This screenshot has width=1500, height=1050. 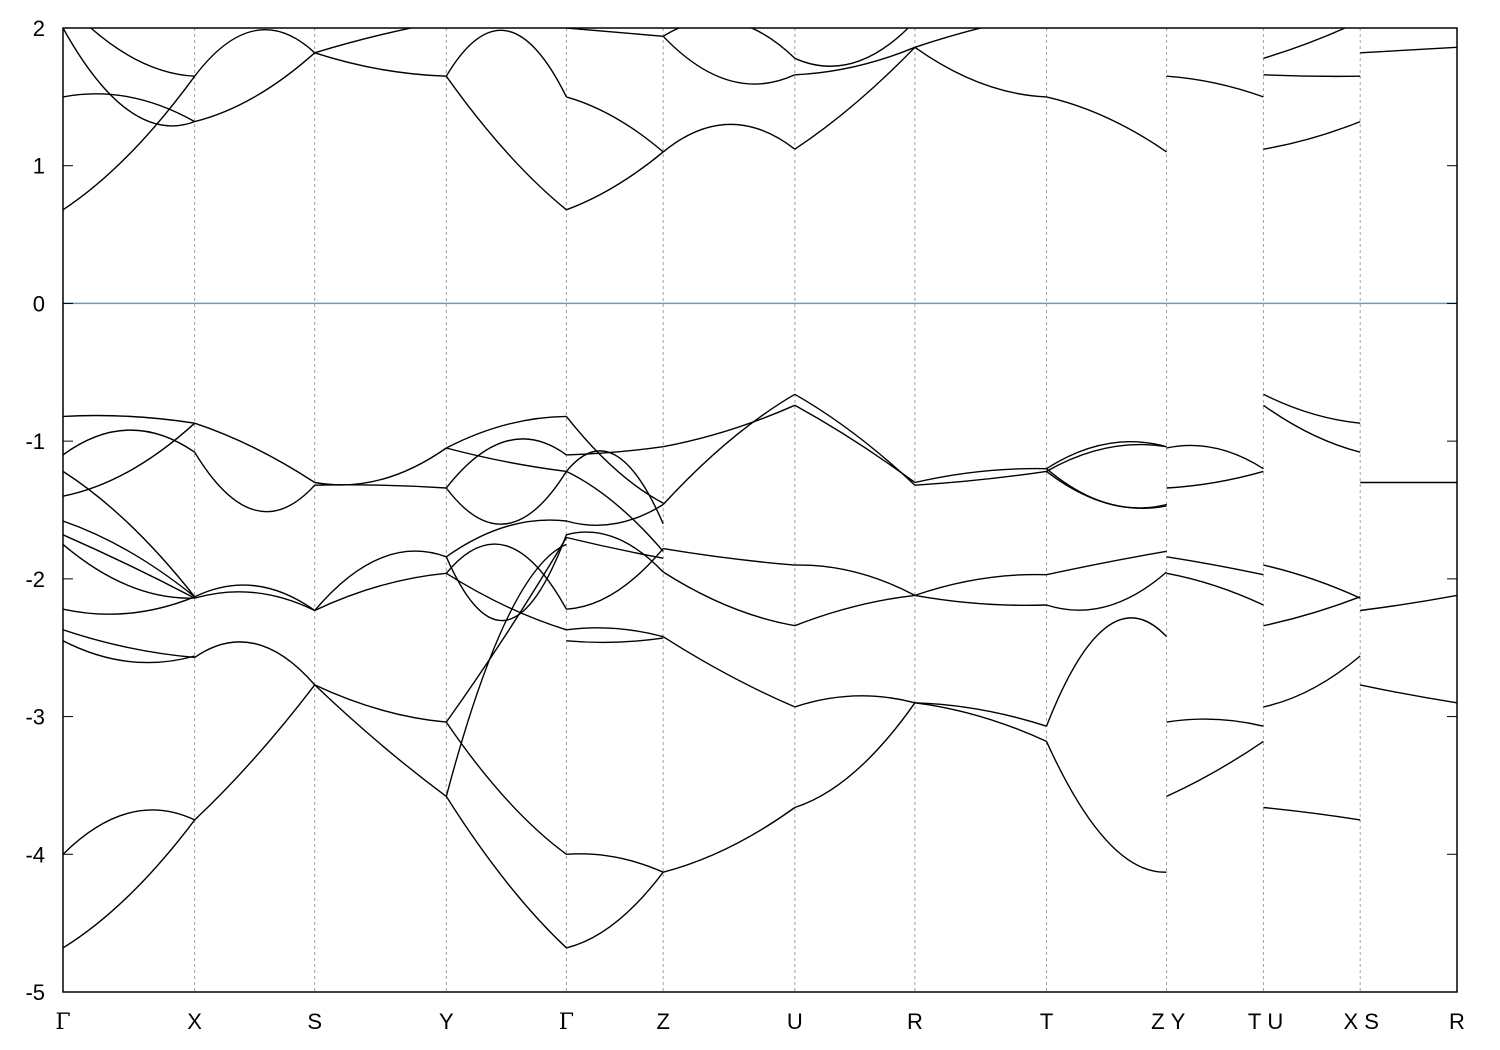 What do you see at coordinates (1178, 1021) in the screenshot?
I see `k-point-label: Y` at bounding box center [1178, 1021].